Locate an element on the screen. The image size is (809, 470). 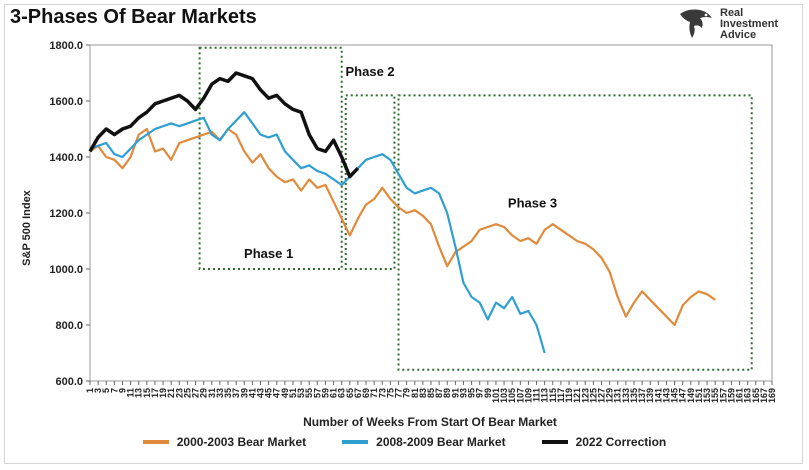
x-tick-label: 49 is located at coordinates (285, 393).